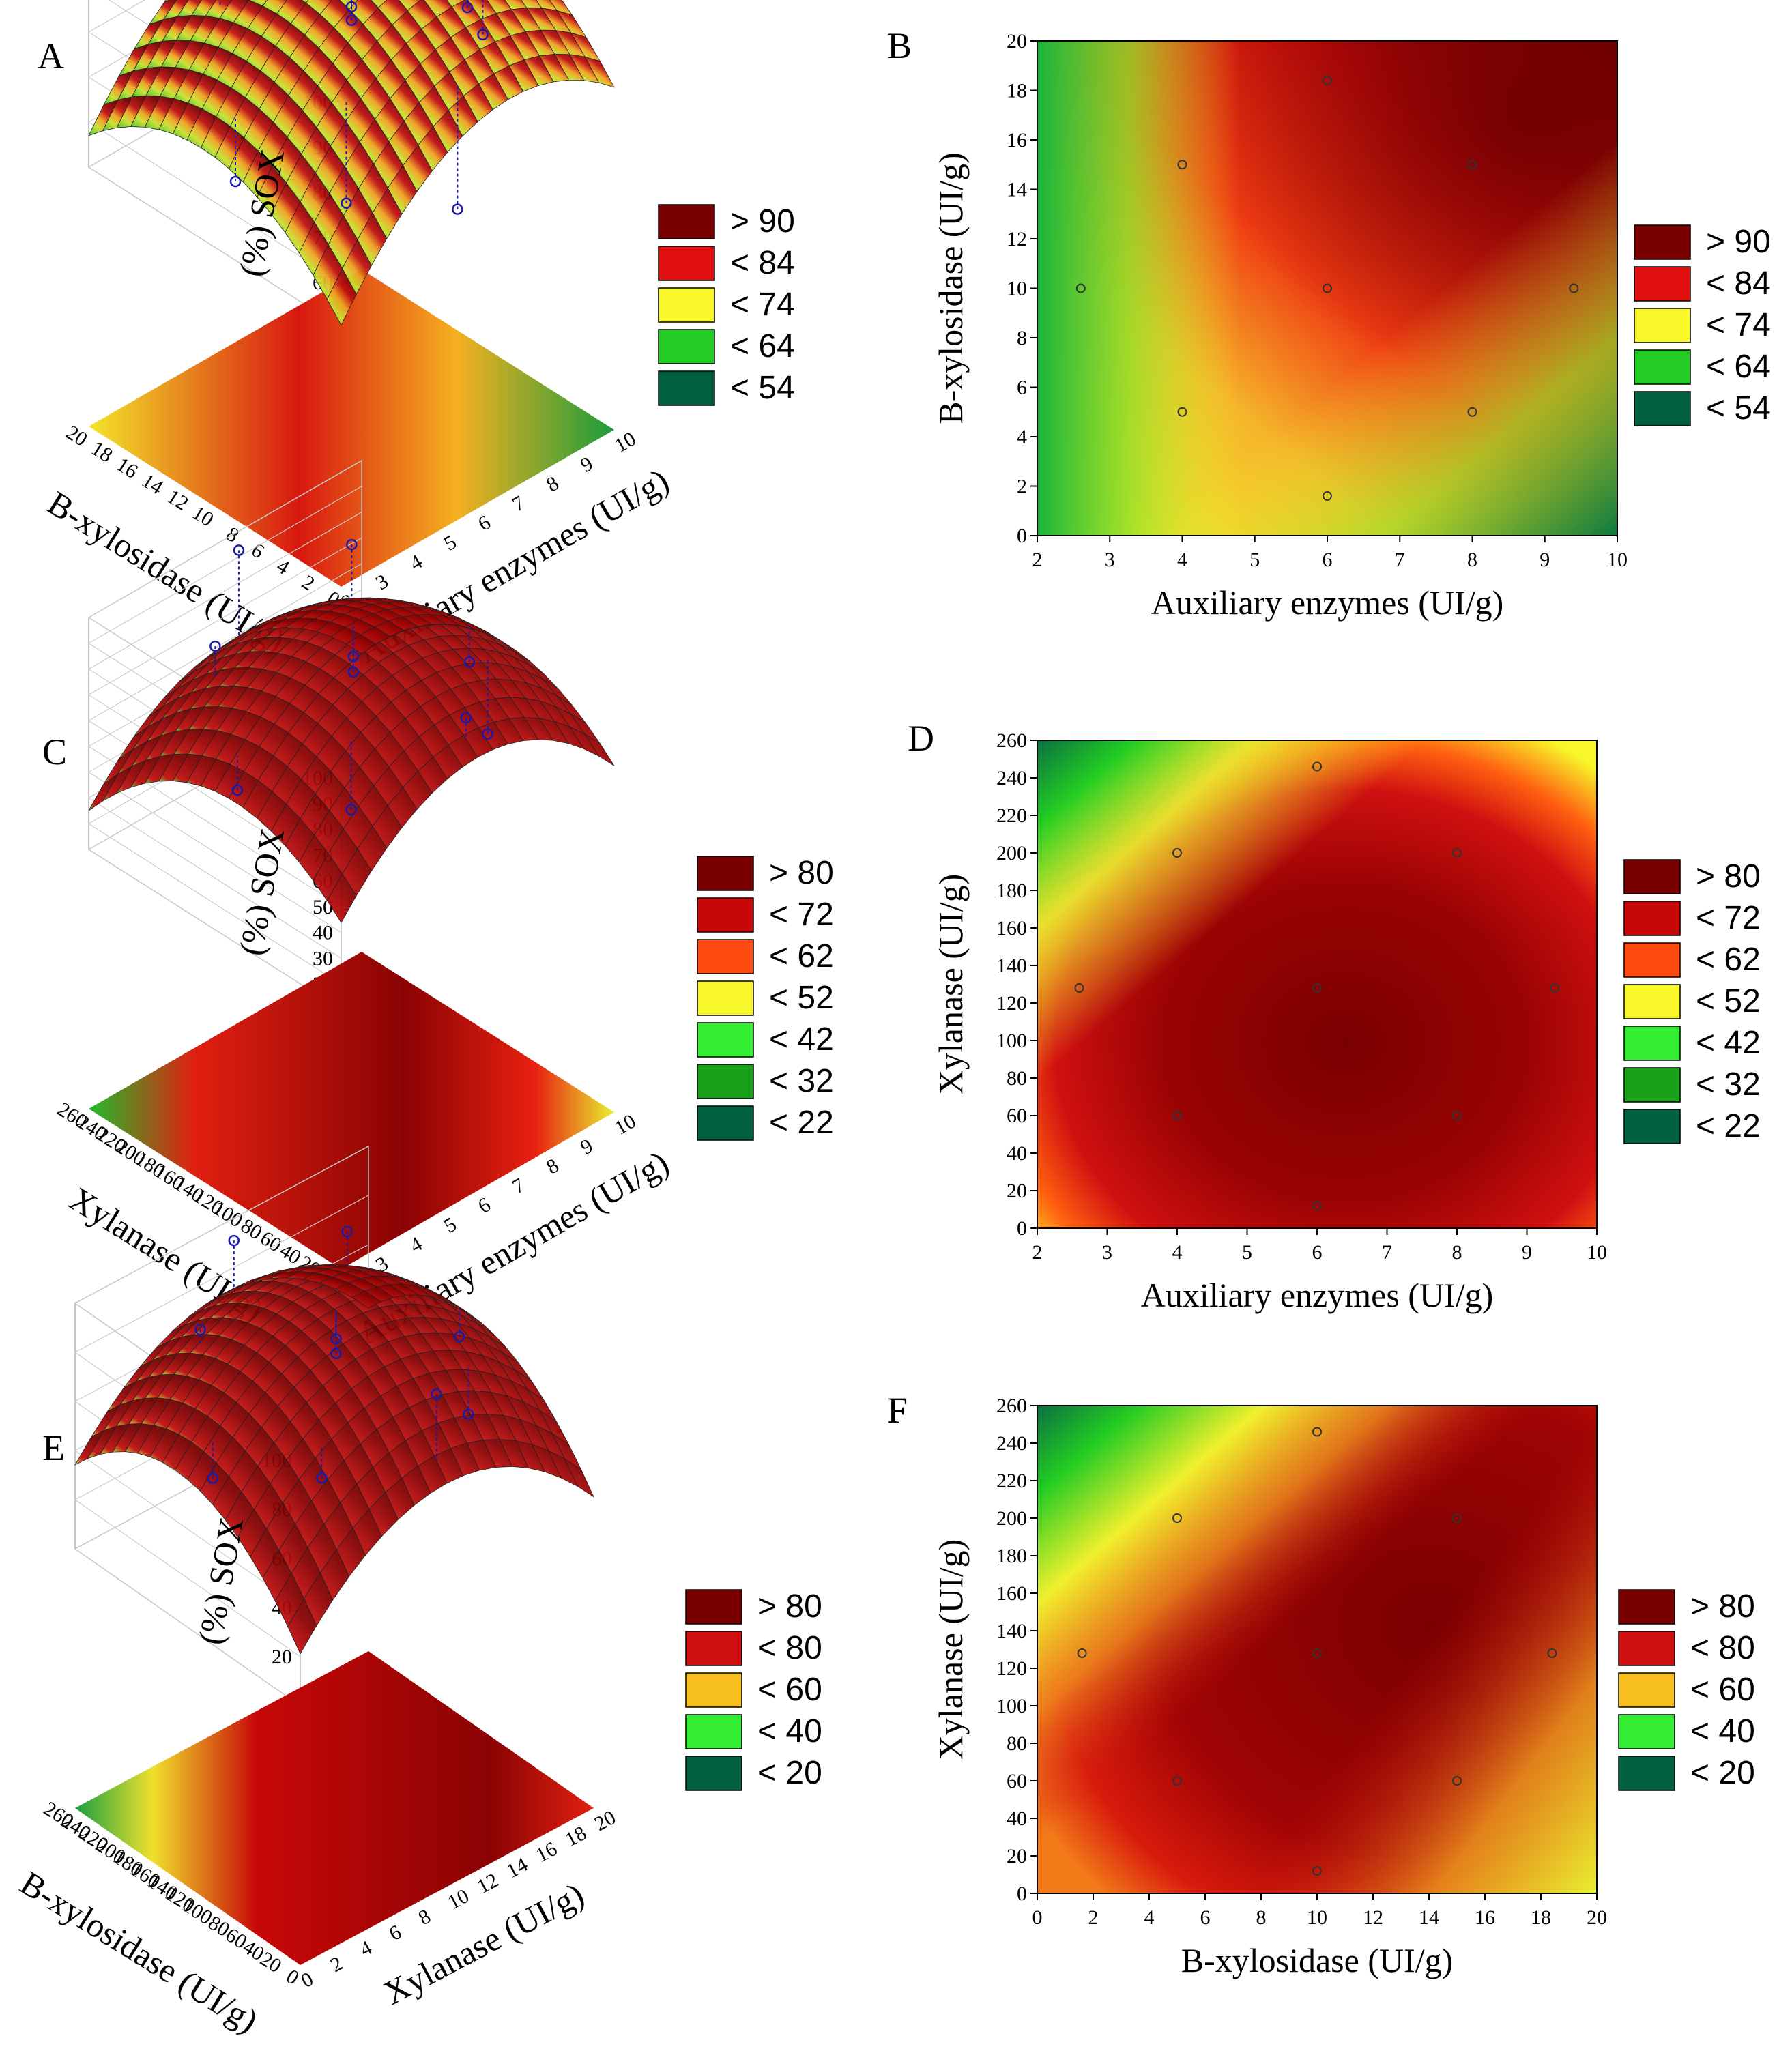 Image resolution: width=1792 pixels, height=2051 pixels. I want to click on legend-label-e-1: < 80, so click(789, 1648).